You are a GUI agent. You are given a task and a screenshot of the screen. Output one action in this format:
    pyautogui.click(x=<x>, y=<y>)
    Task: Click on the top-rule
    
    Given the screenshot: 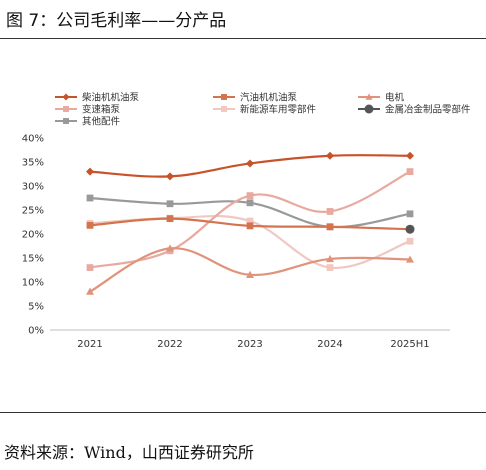 What is the action you would take?
    pyautogui.click(x=243, y=38)
    